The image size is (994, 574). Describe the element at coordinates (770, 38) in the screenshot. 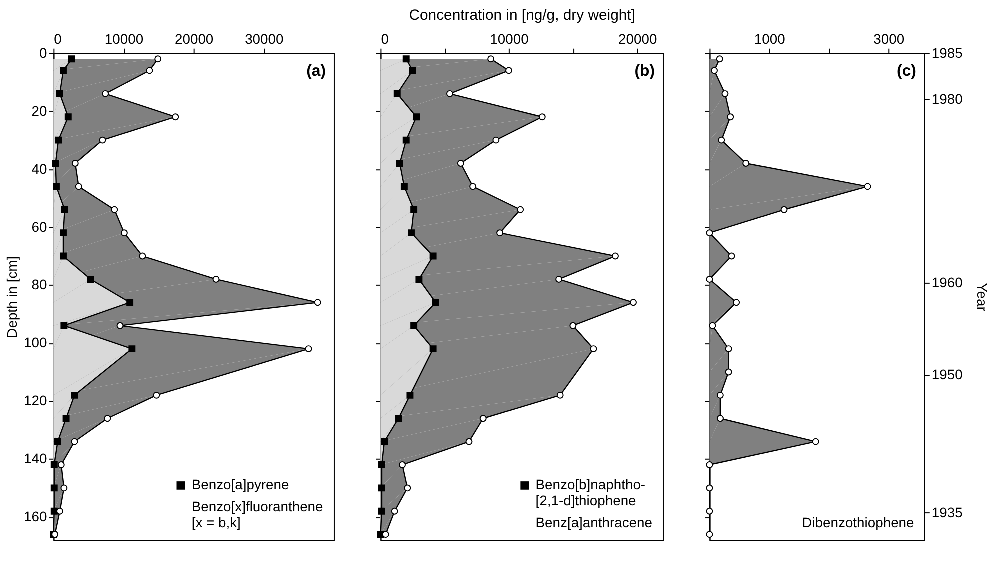

I see `x-tick-label: 1000` at that location.